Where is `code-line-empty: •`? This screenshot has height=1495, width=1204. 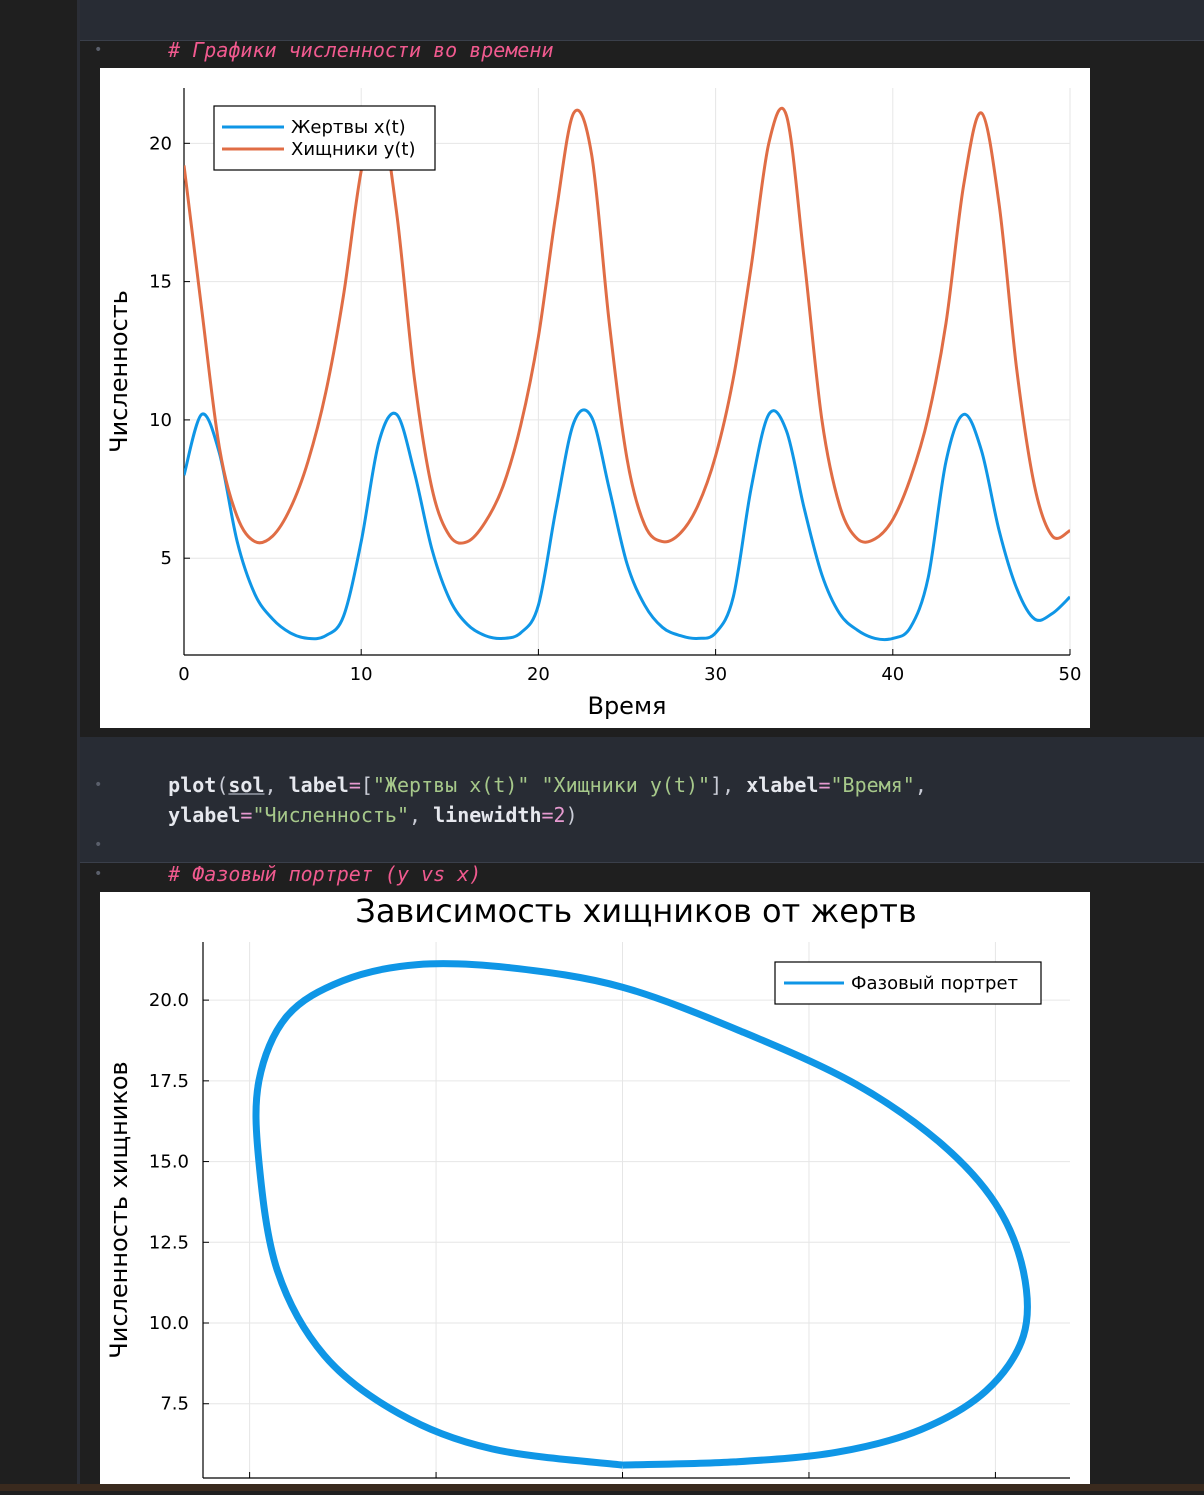 code-line-empty: • is located at coordinates (131, 826).